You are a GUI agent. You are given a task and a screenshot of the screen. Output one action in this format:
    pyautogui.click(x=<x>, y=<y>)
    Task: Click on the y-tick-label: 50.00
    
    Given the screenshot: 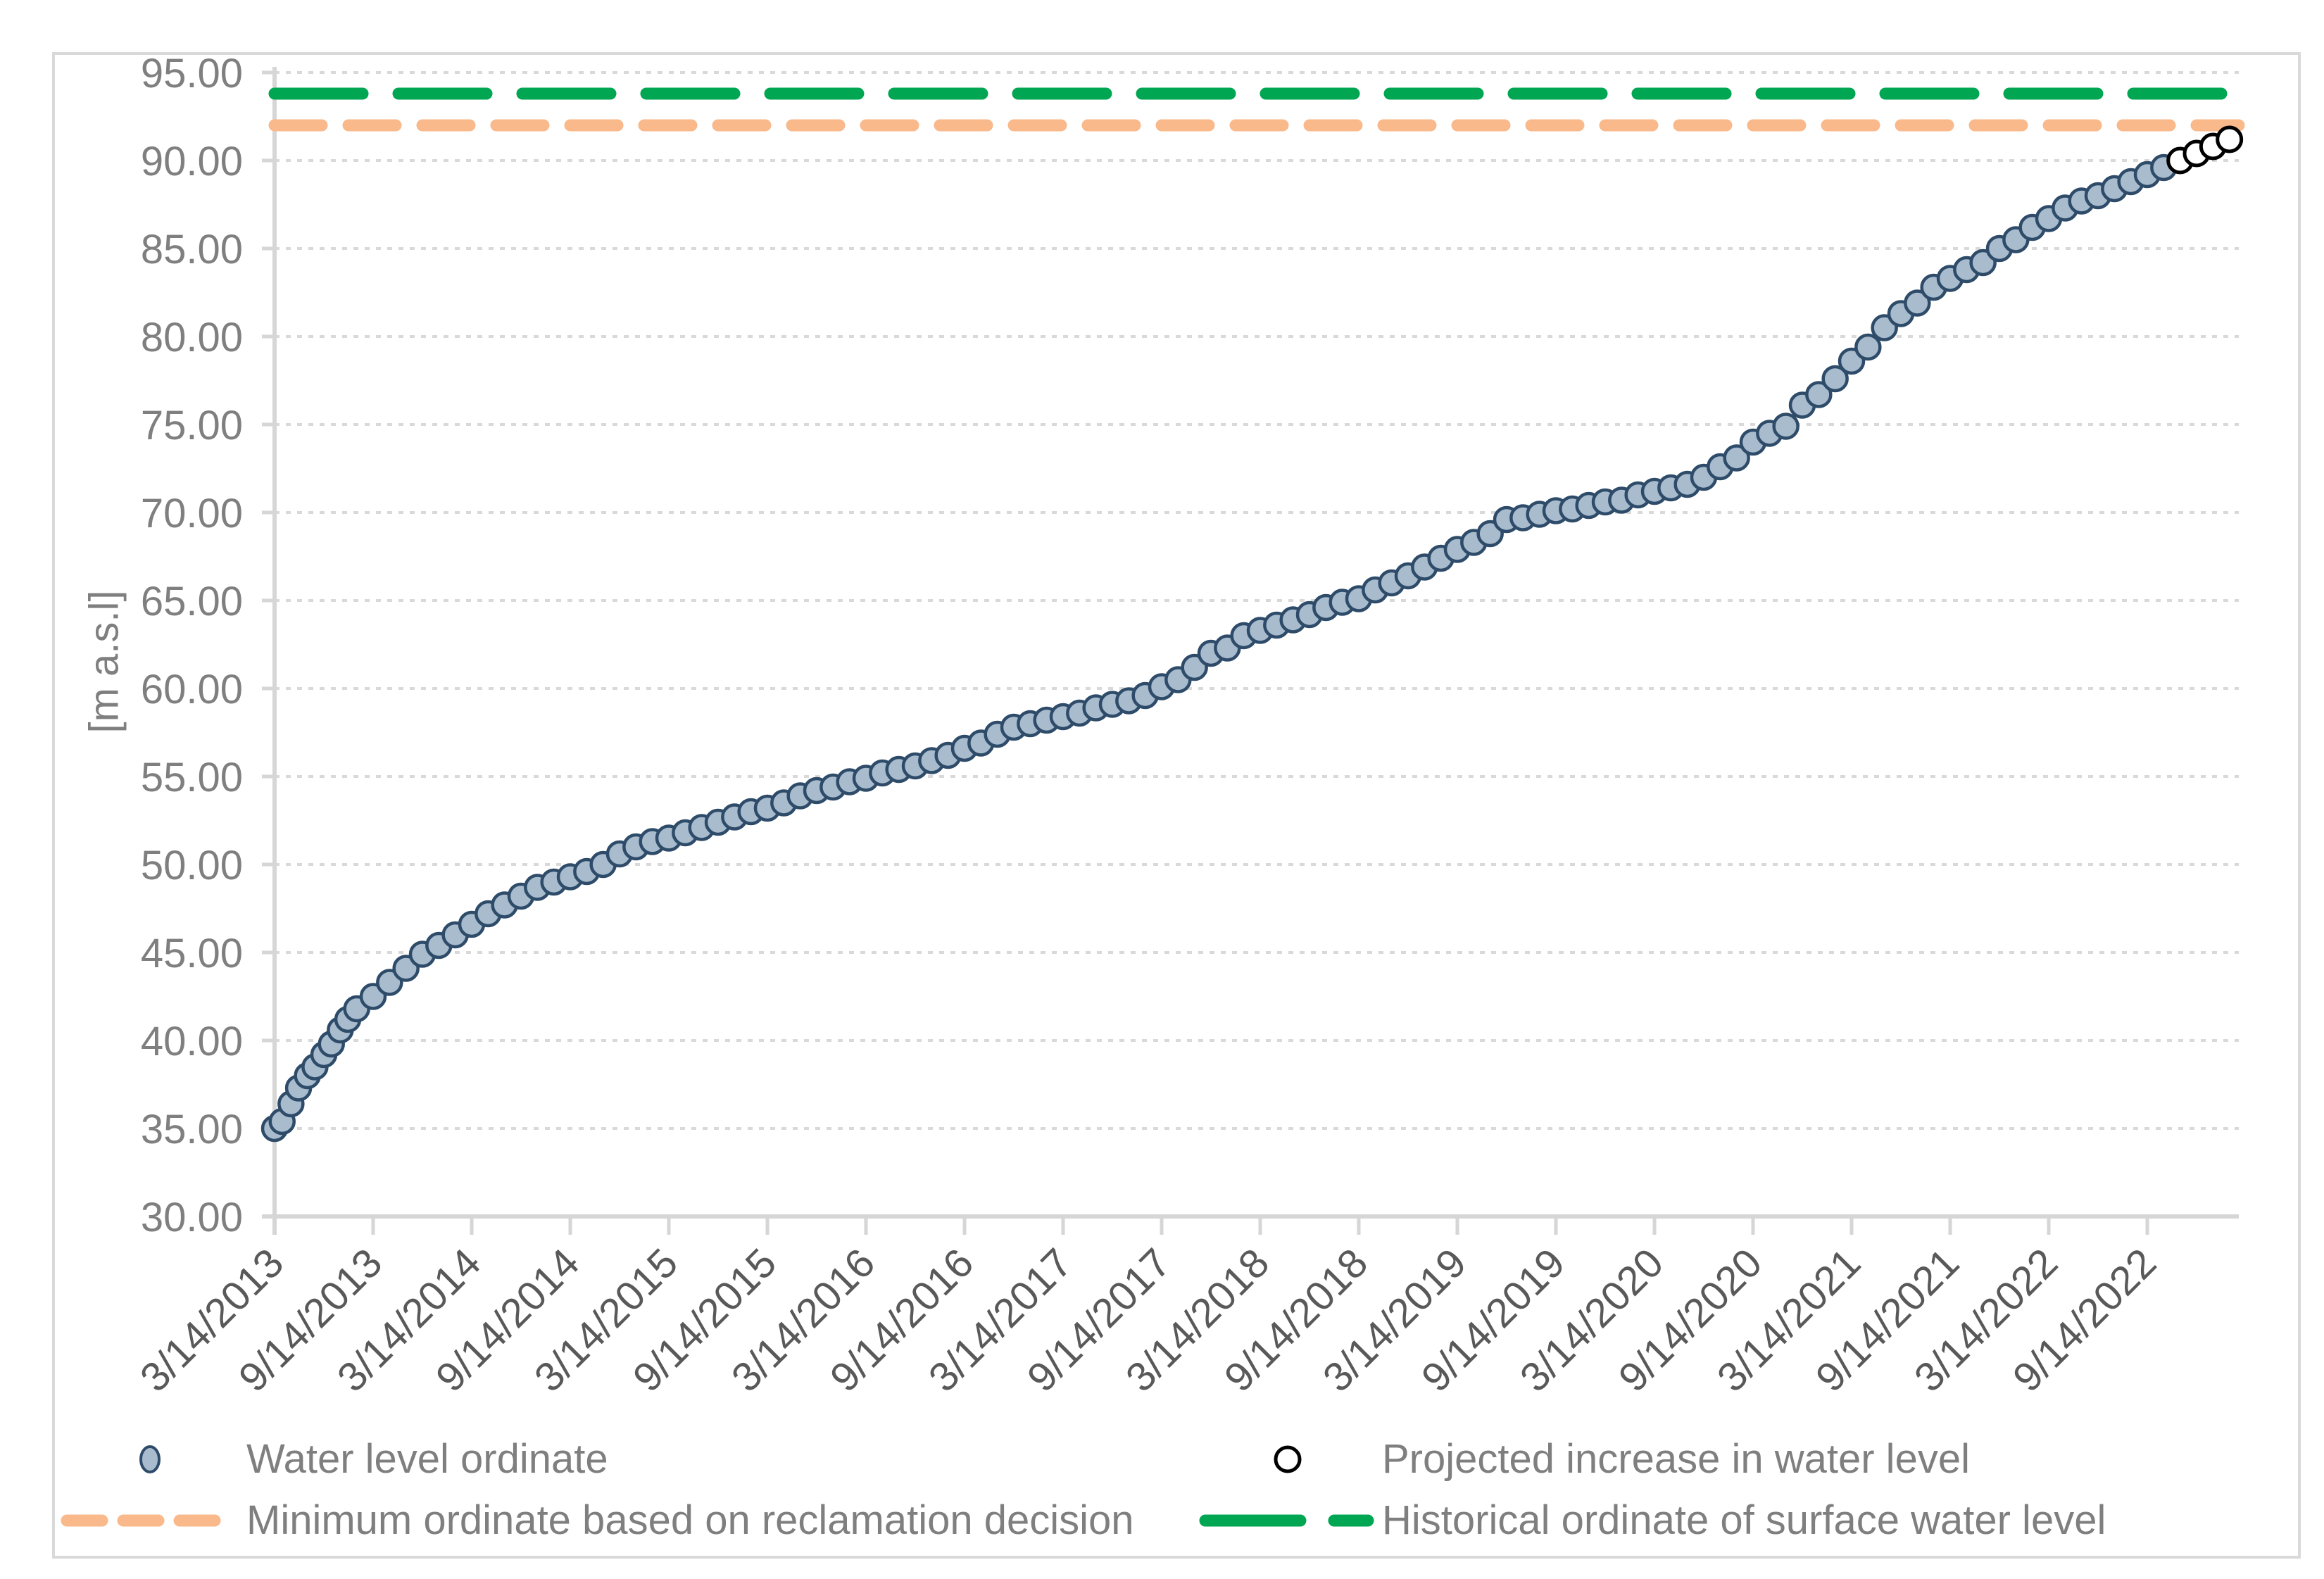 What is the action you would take?
    pyautogui.click(x=192, y=866)
    